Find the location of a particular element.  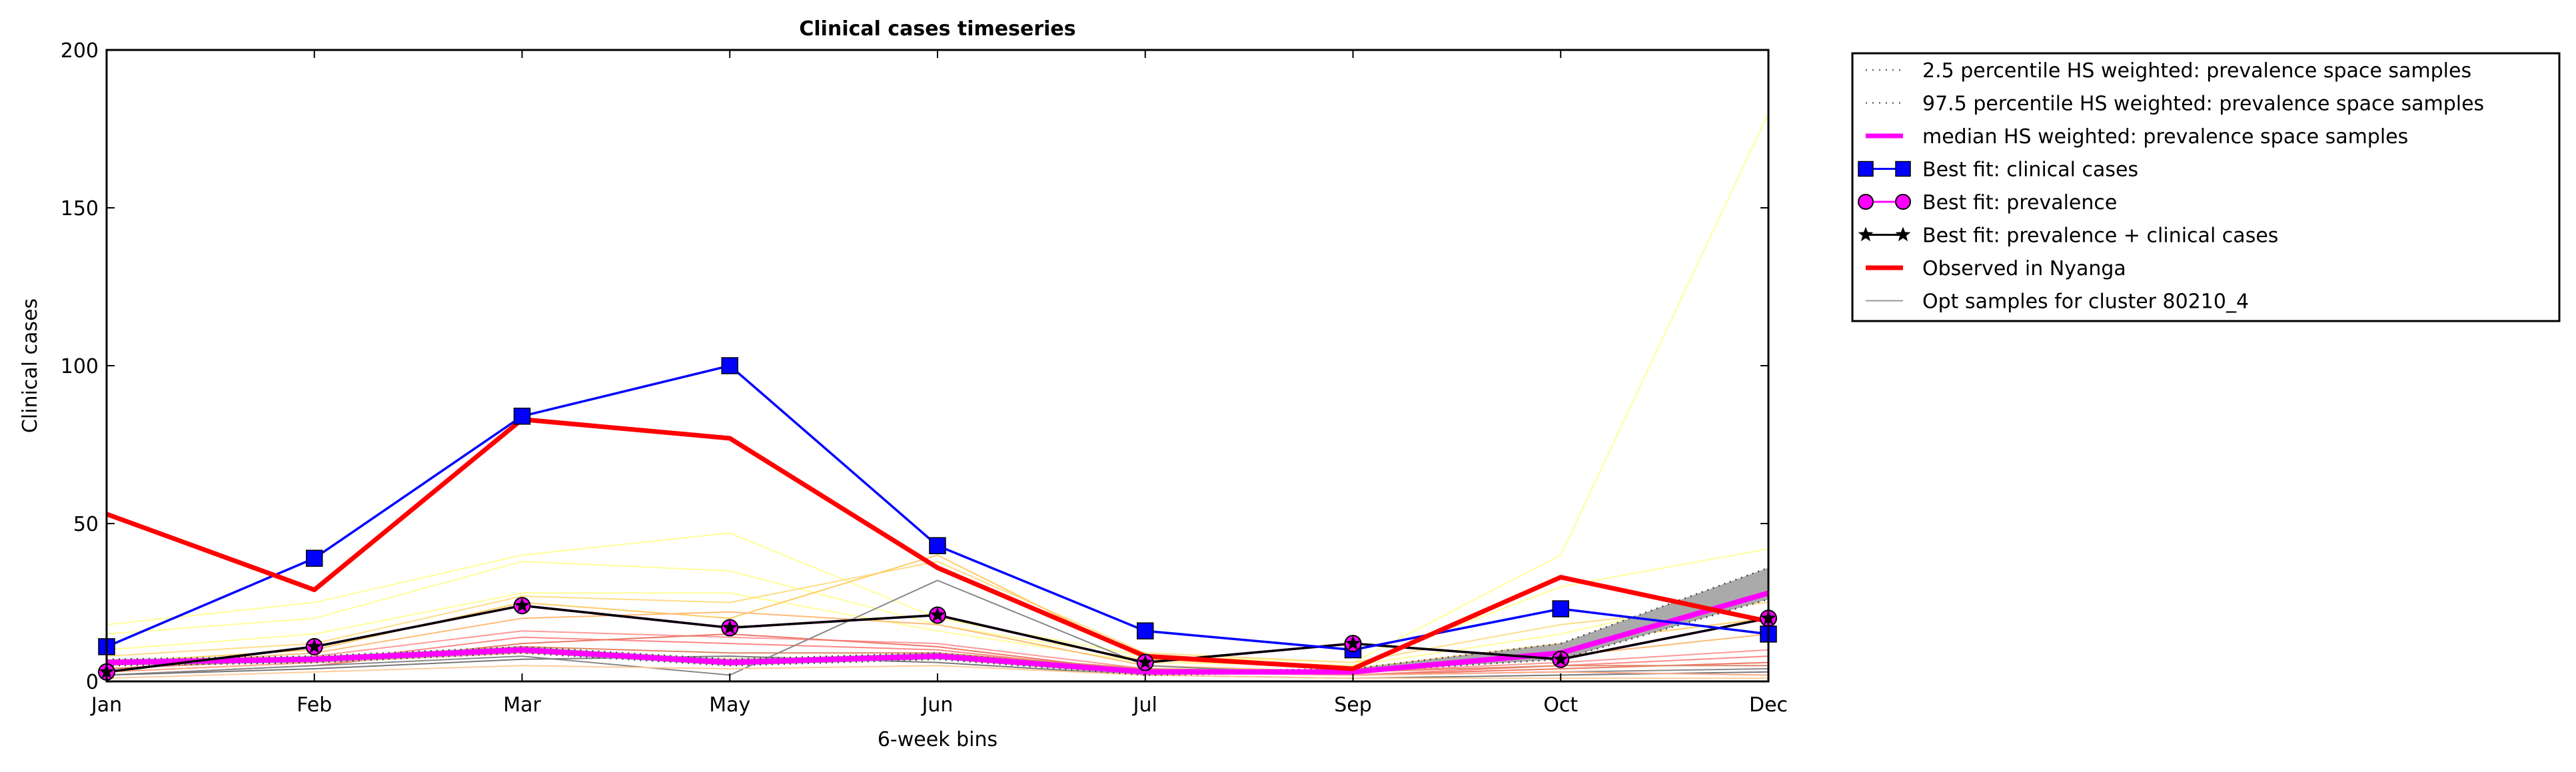

chart-title: Clinical cases timeseries is located at coordinates (937, 29).